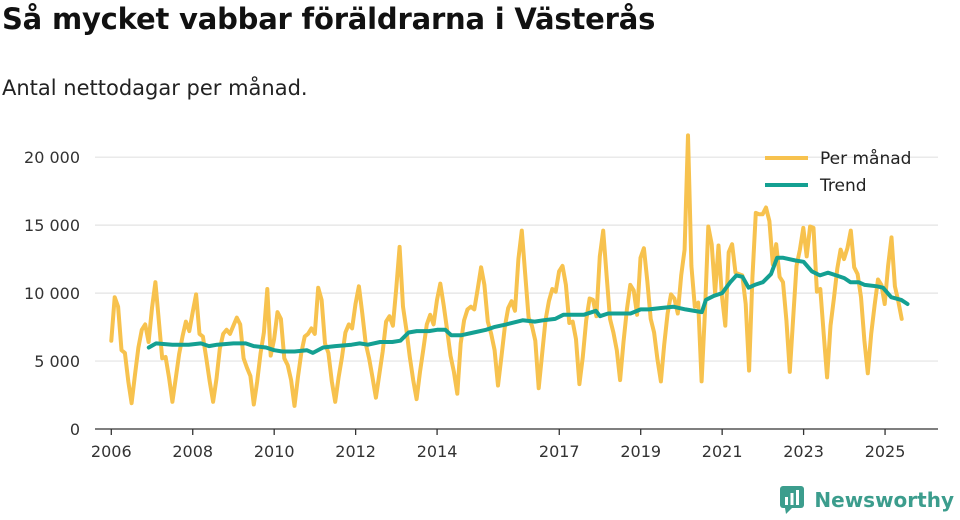  Describe the element at coordinates (792, 500) in the screenshot. I see `newsworthy-icon` at that location.